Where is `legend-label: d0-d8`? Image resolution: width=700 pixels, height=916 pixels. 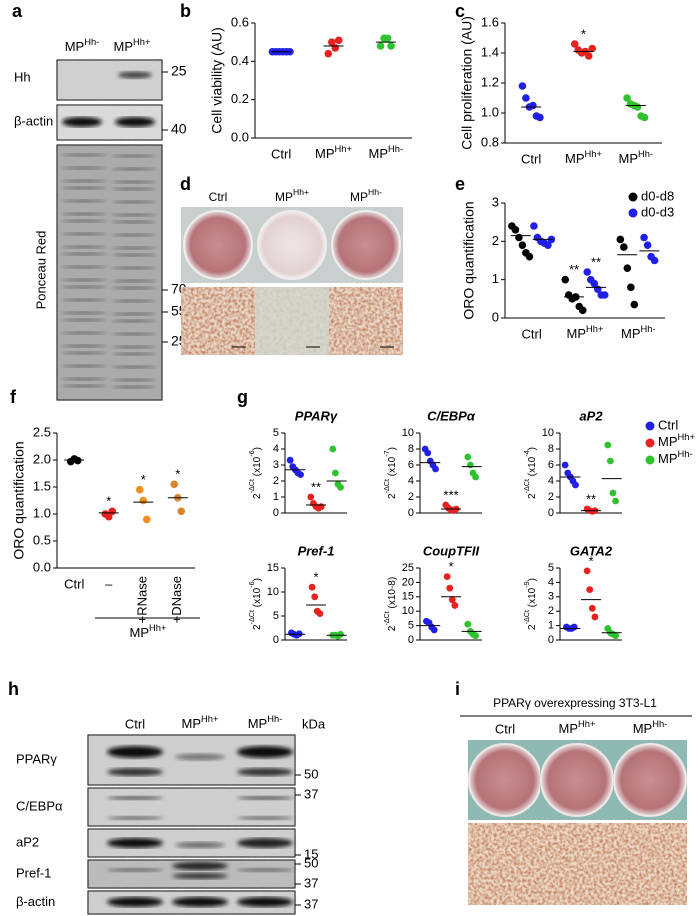 legend-label: d0-d8 is located at coordinates (657, 195).